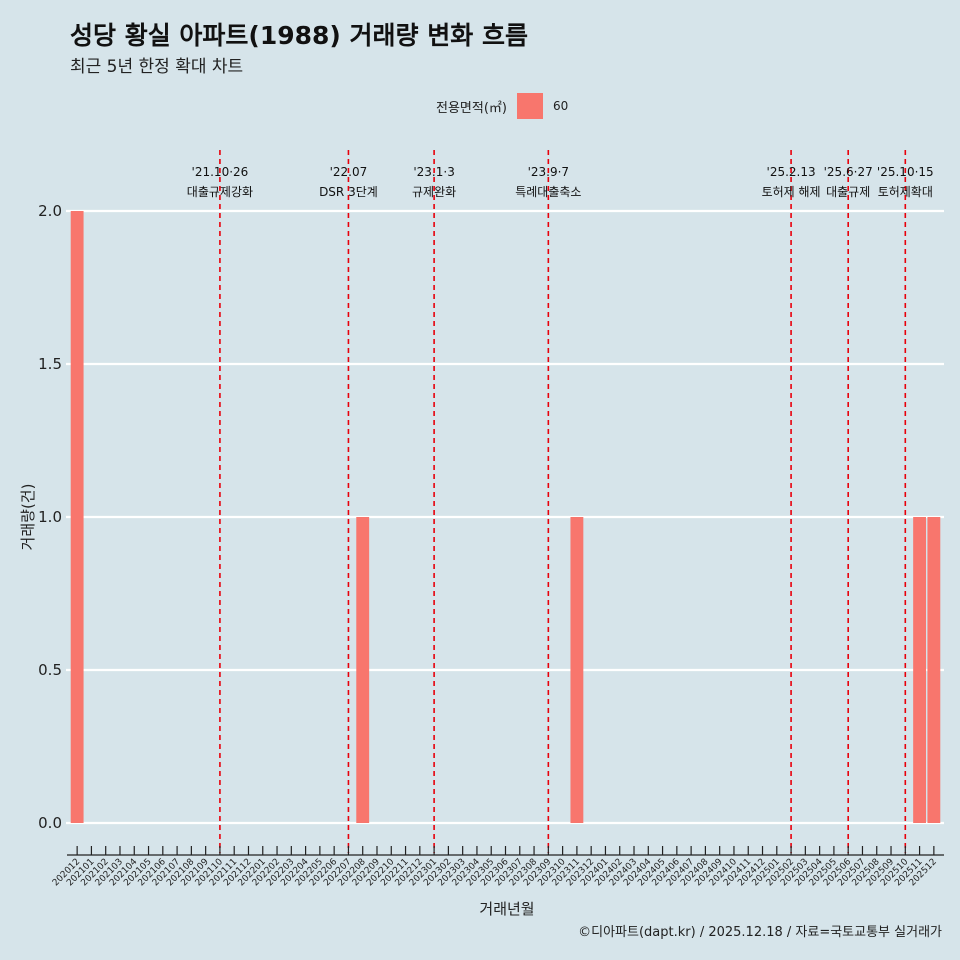 The image size is (960, 960). What do you see at coordinates (791, 192) in the screenshot?
I see `event-description-label: 토허제 해제` at bounding box center [791, 192].